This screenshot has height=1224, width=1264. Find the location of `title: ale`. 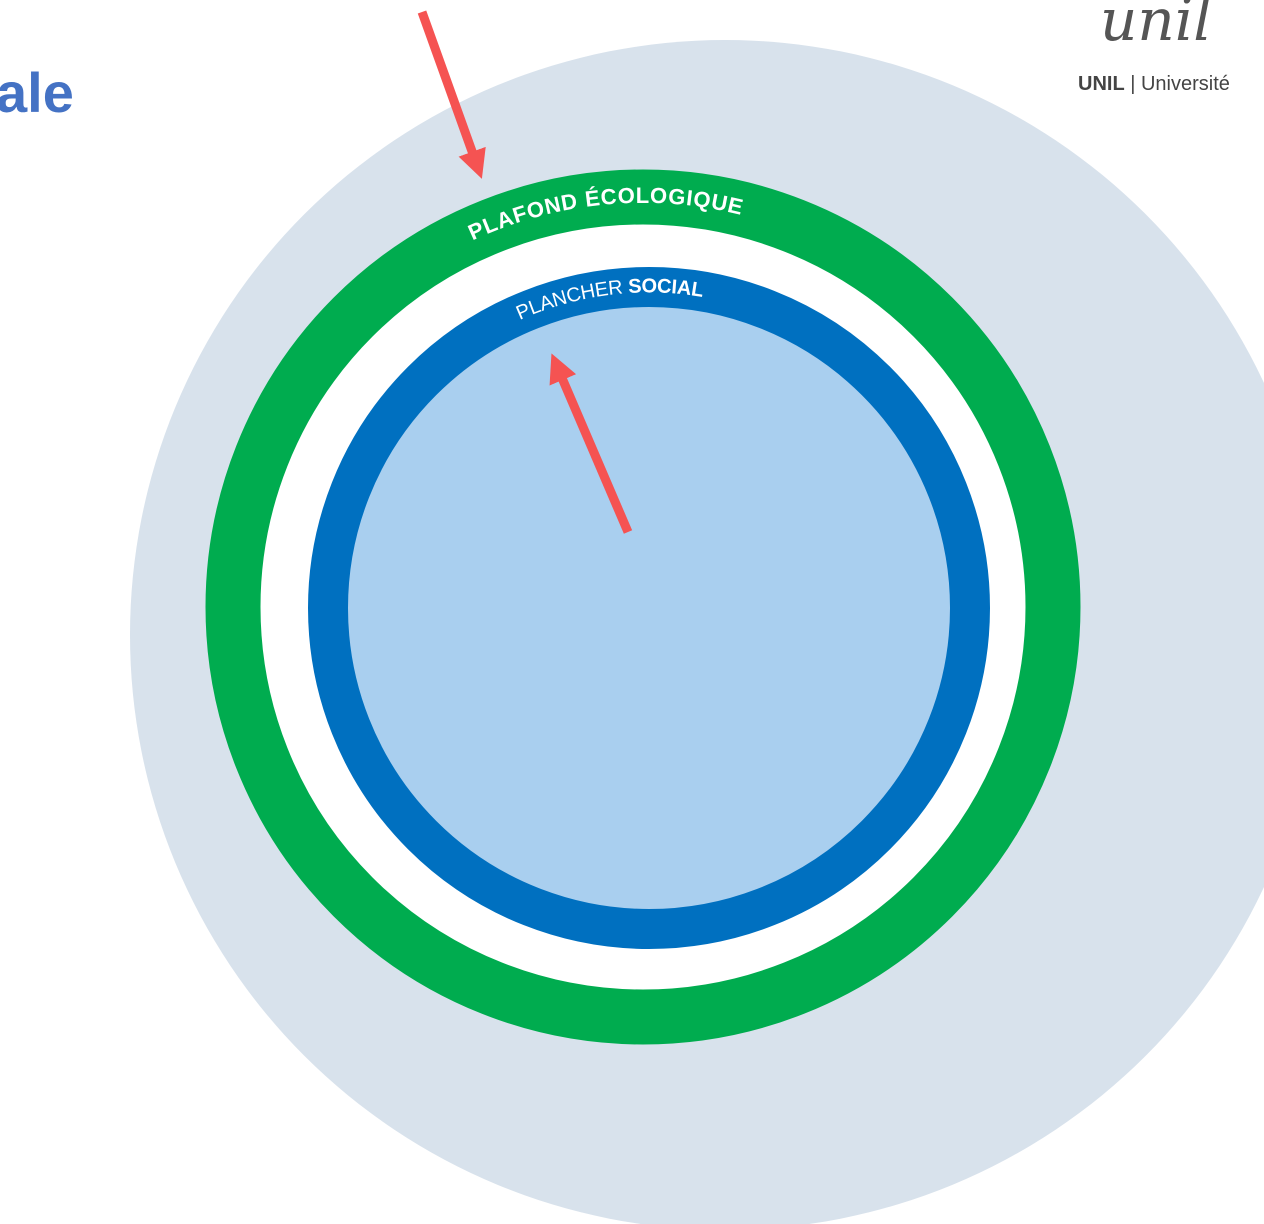

title: ale is located at coordinates (37, 92).